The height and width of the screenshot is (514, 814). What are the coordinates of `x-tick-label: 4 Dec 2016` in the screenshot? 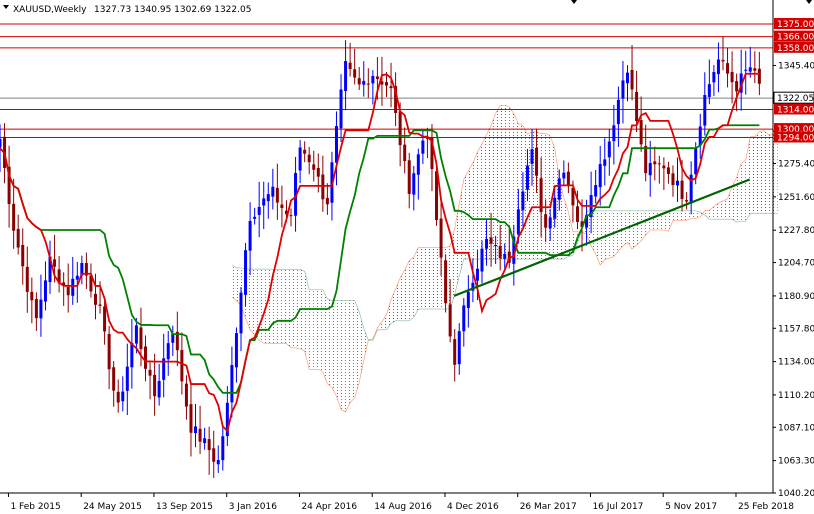 It's located at (473, 507).